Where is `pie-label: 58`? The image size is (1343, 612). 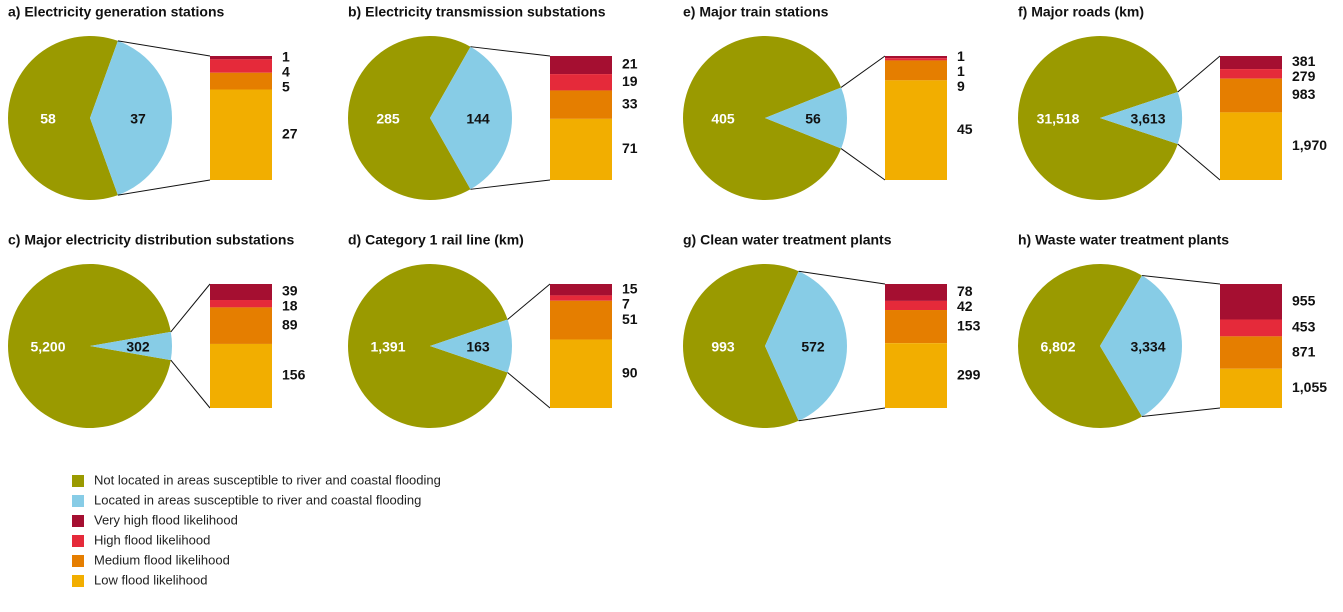
pie-label: 58 is located at coordinates (48, 119).